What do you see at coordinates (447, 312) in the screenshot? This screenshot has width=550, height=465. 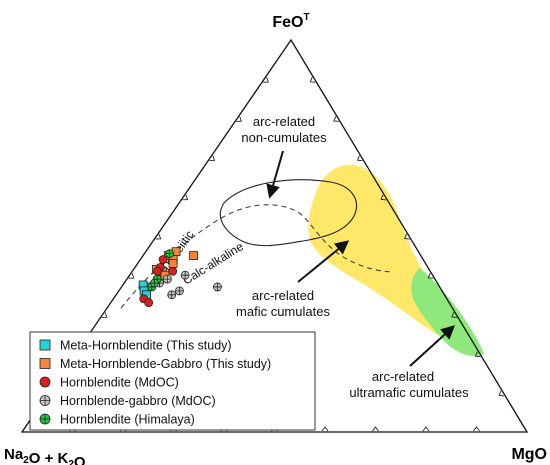 I see `ultramafic-cumulates-field` at bounding box center [447, 312].